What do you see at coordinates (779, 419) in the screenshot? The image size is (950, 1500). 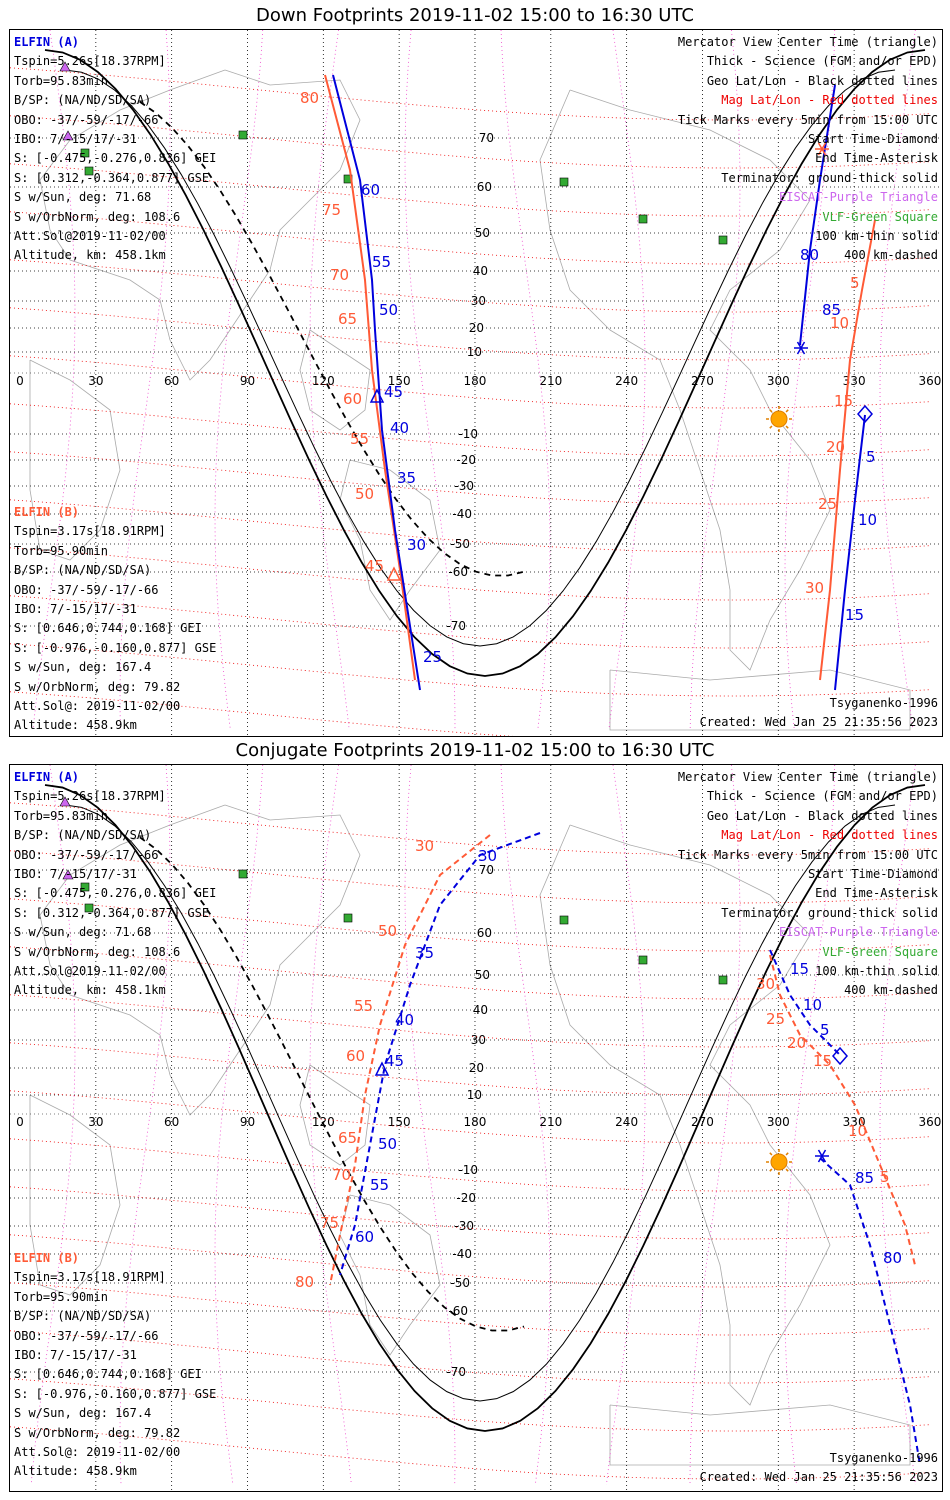 I see `sun-icon` at bounding box center [779, 419].